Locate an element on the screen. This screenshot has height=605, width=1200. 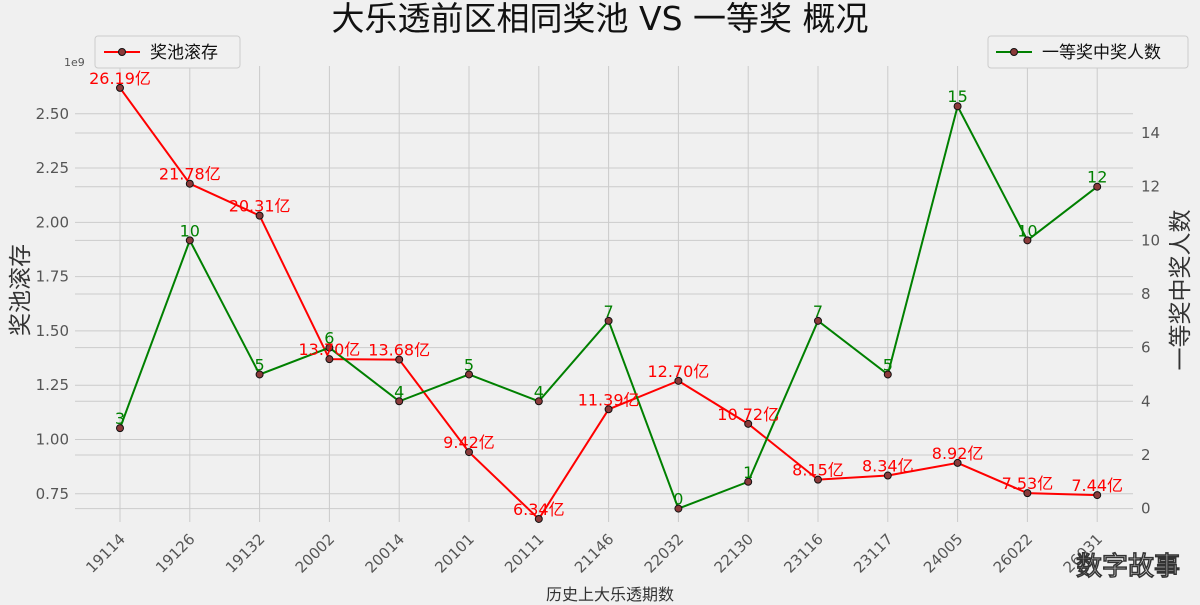
legend-right: 一等奖中奖人数 is located at coordinates (1088, 52).